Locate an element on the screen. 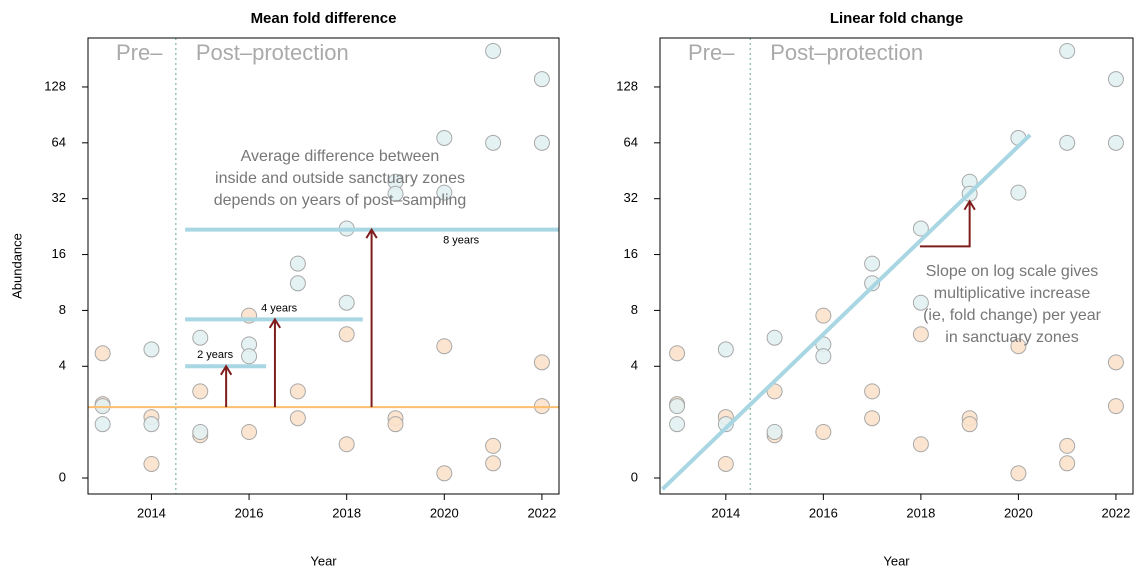 This screenshot has width=1140, height=572. period-label: Post–protection is located at coordinates (846, 52).